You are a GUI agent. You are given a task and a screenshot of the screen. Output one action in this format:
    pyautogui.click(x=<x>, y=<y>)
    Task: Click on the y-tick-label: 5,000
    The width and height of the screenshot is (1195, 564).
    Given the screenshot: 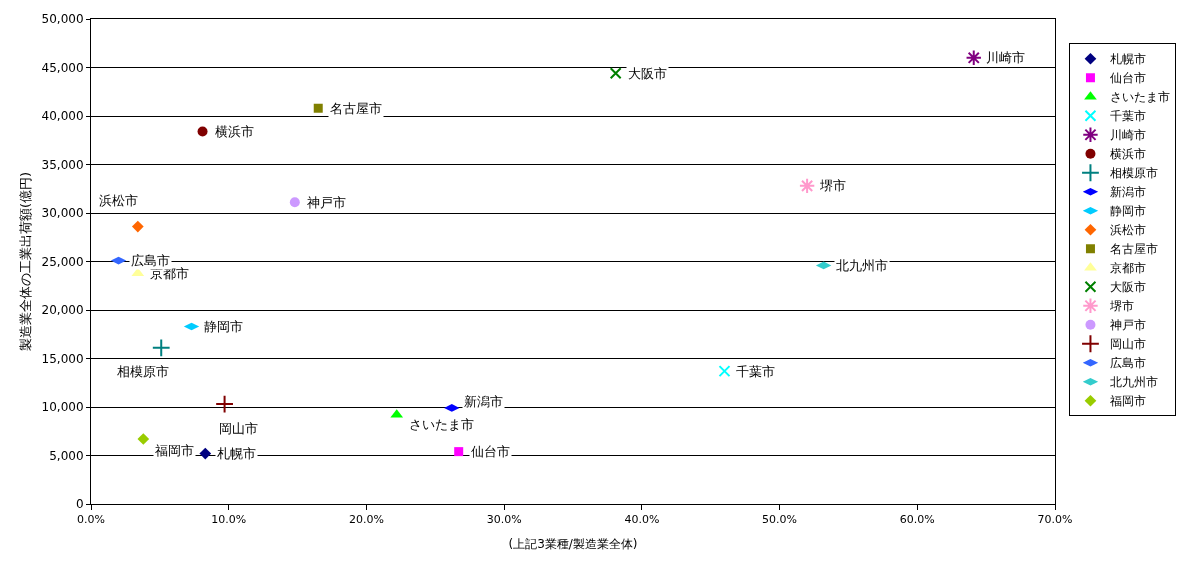 What is the action you would take?
    pyautogui.click(x=66, y=455)
    